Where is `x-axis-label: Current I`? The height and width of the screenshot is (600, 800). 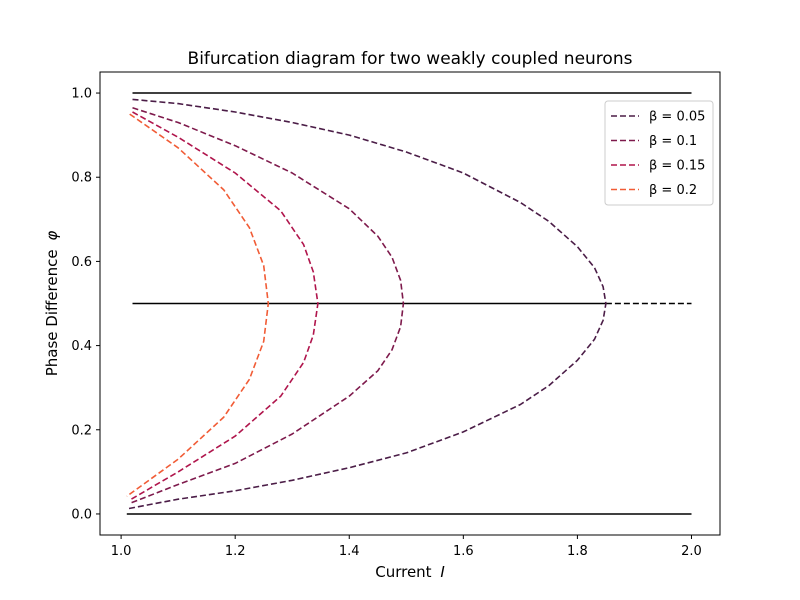
x-axis-label: Current I is located at coordinates (410, 572).